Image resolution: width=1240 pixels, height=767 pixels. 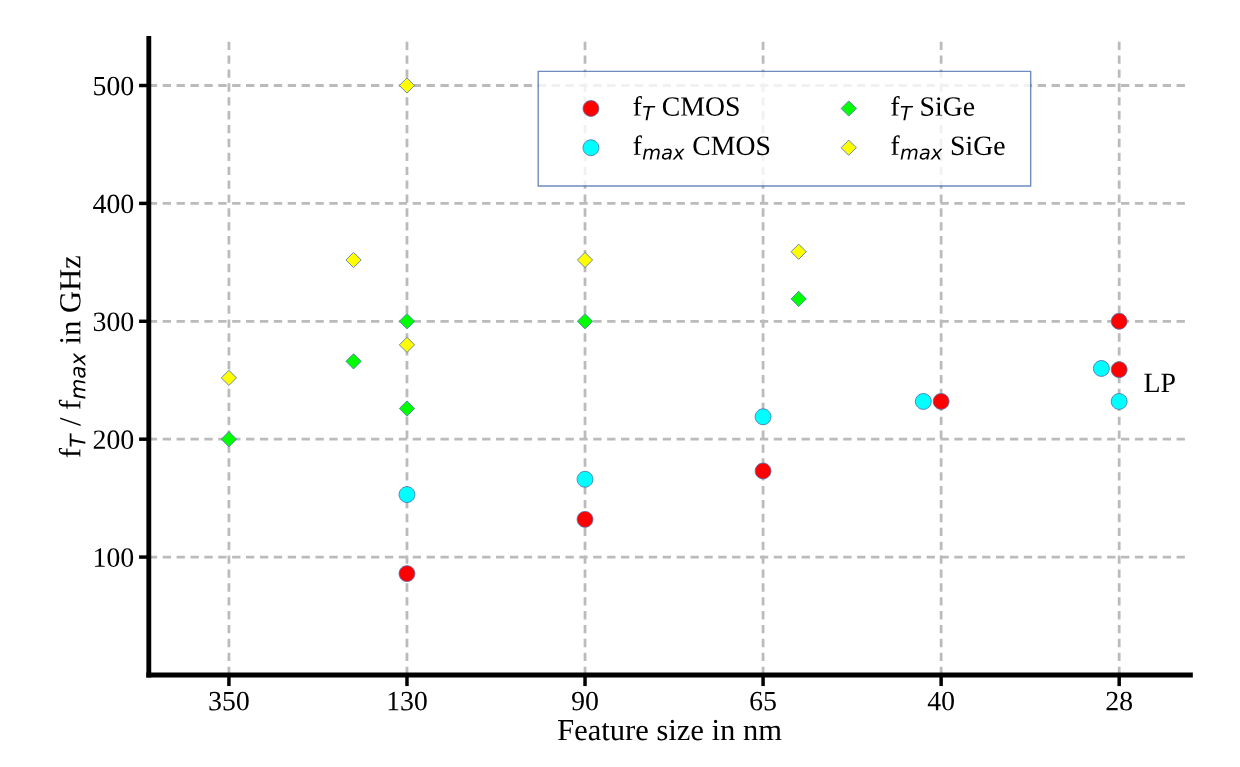 What do you see at coordinates (114, 557) in the screenshot?
I see `y-tick-label: 100` at bounding box center [114, 557].